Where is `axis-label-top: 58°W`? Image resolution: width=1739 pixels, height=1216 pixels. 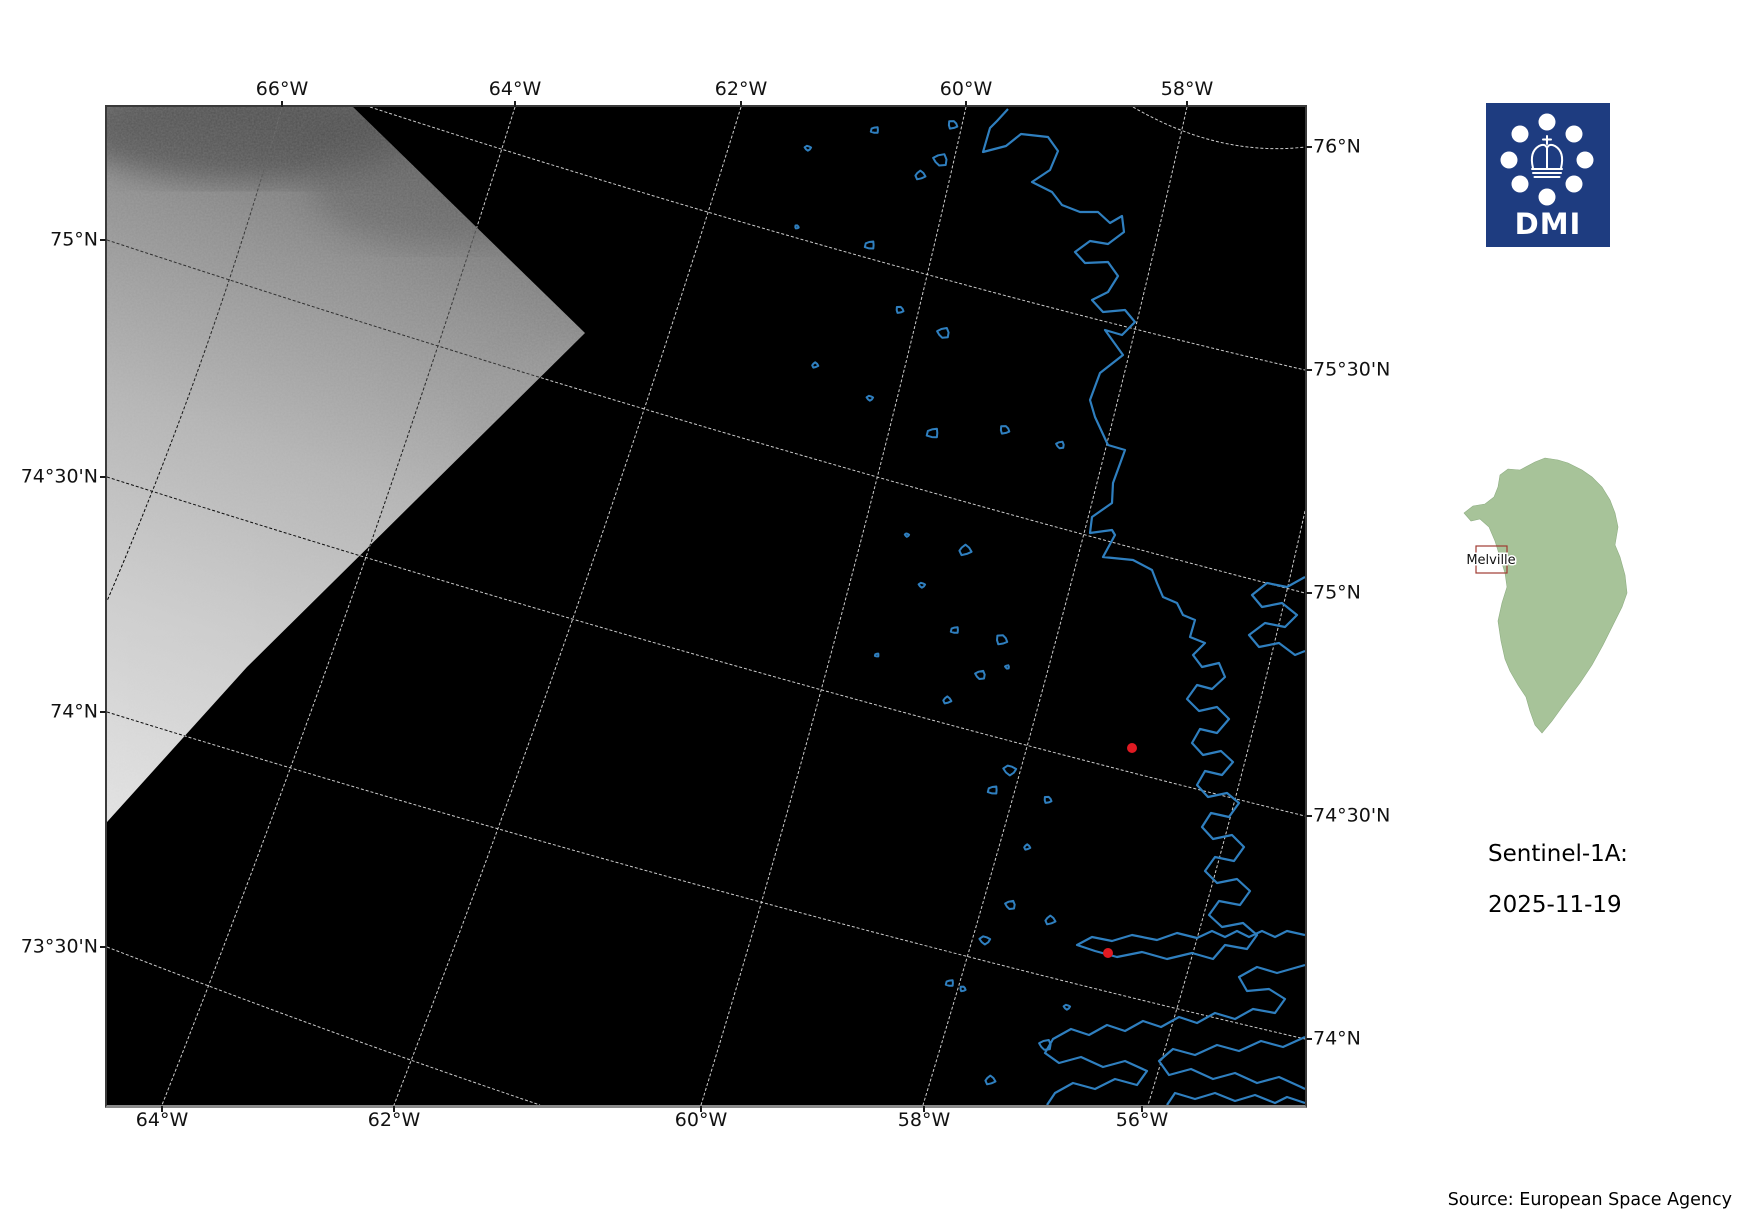 axis-label-top: 58°W is located at coordinates (1187, 89).